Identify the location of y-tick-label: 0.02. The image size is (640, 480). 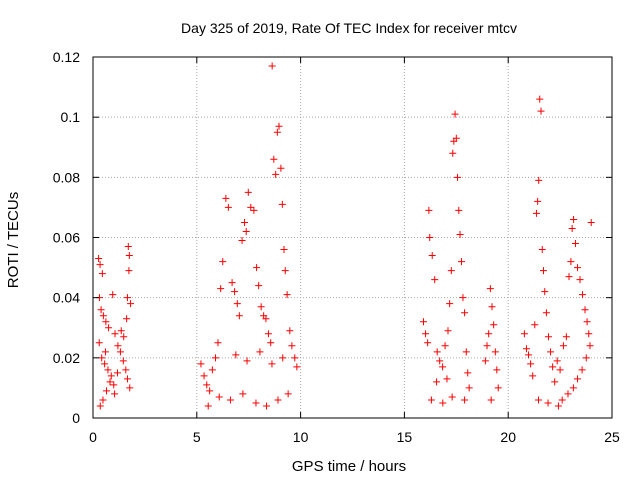
(66, 358).